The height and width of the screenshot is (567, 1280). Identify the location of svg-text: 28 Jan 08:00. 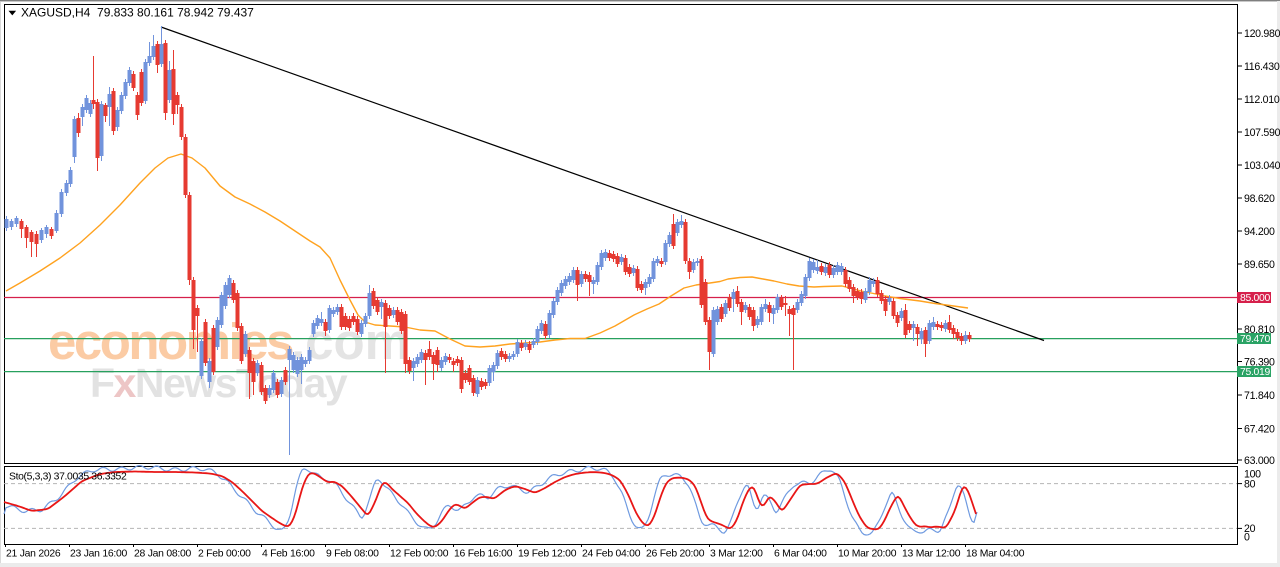
(163, 554).